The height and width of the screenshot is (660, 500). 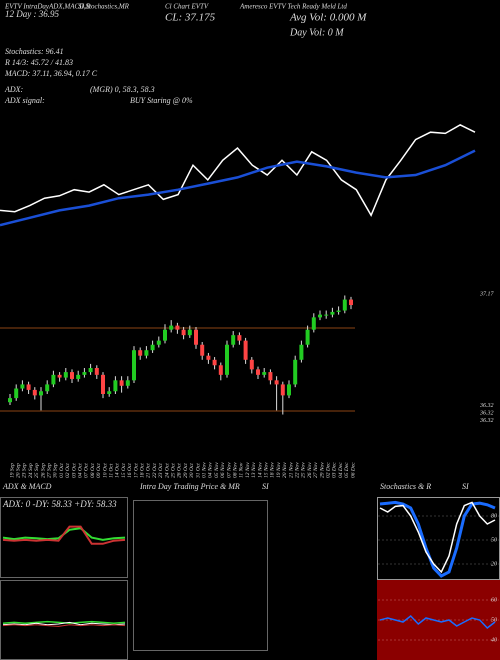 I want to click on header-text: Stochastics: 96.41, so click(x=34, y=51).